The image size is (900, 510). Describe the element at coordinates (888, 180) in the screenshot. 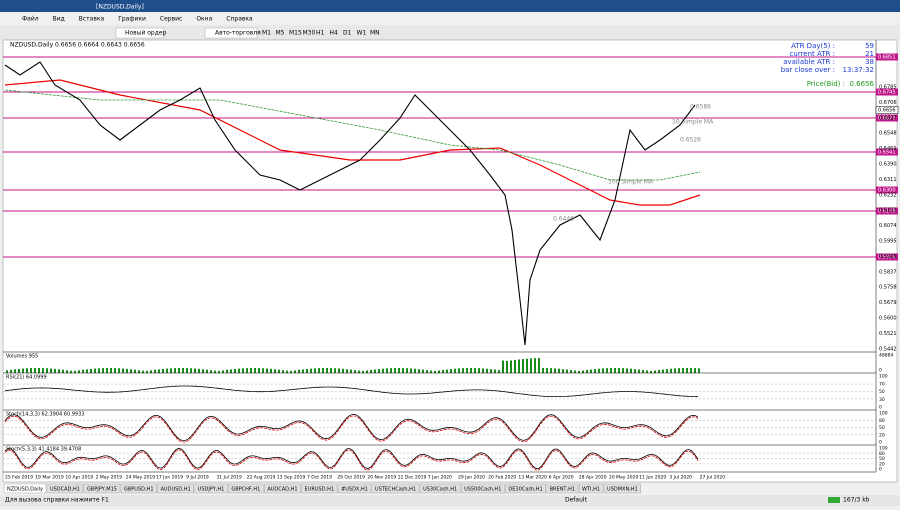

I see `price-tick-label: 0.6311` at that location.